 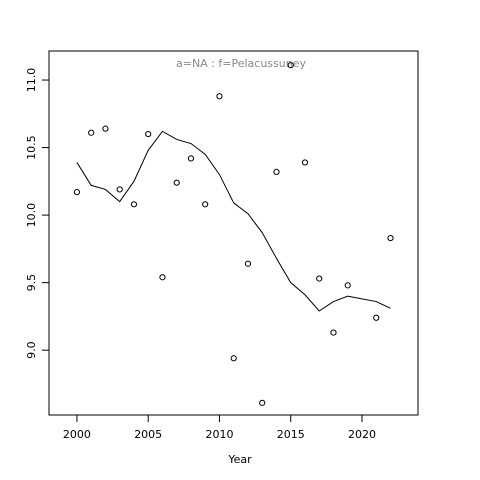 What do you see at coordinates (219, 434) in the screenshot?
I see `x-tick-label: 2010` at bounding box center [219, 434].